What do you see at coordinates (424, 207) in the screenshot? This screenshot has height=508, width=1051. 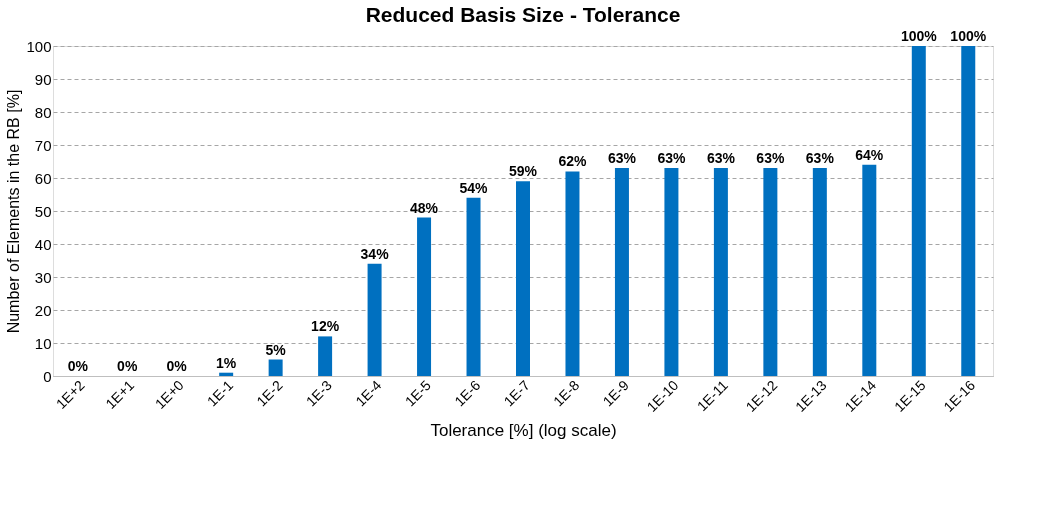 I see `data-label: 48%` at bounding box center [424, 207].